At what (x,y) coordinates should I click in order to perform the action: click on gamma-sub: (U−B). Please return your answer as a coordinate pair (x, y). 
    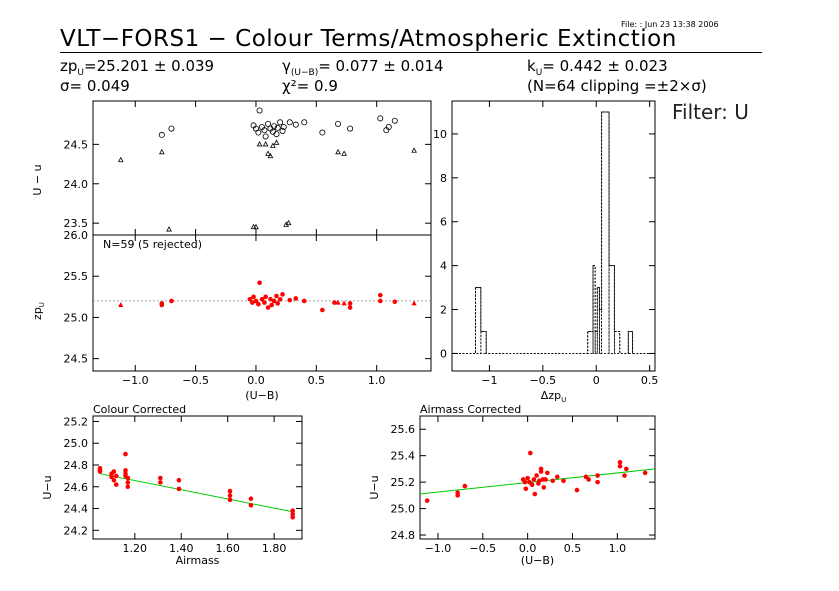
    Looking at the image, I should click on (304, 73).